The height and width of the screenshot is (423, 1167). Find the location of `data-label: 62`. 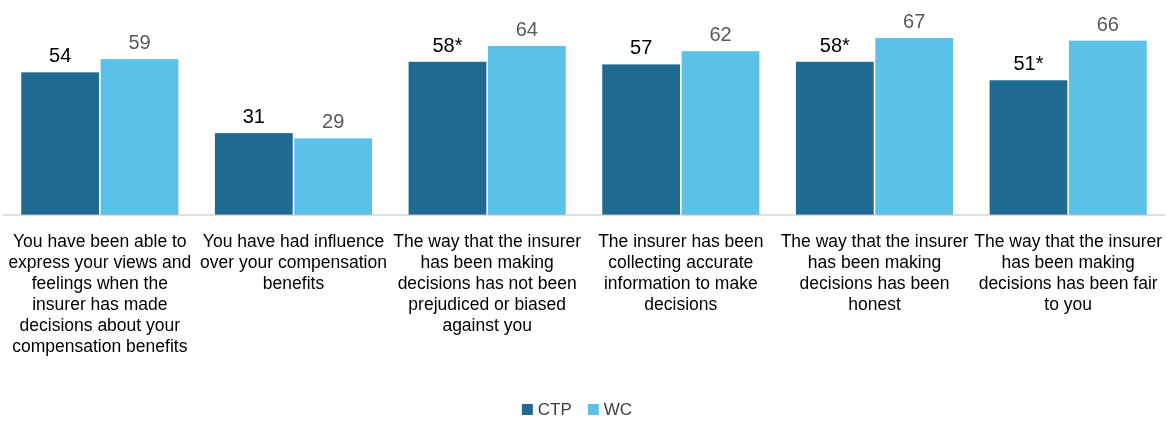

data-label: 62 is located at coordinates (720, 34).